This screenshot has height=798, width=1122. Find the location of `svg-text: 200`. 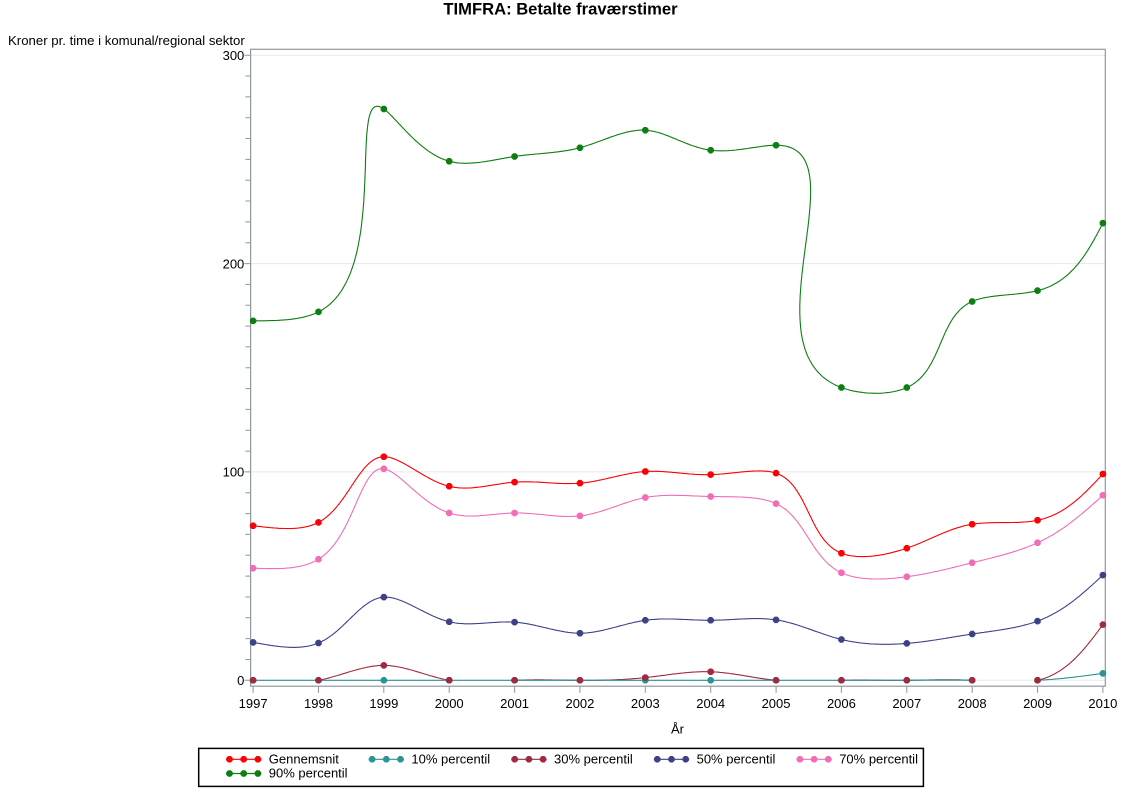

svg-text: 200 is located at coordinates (234, 263).